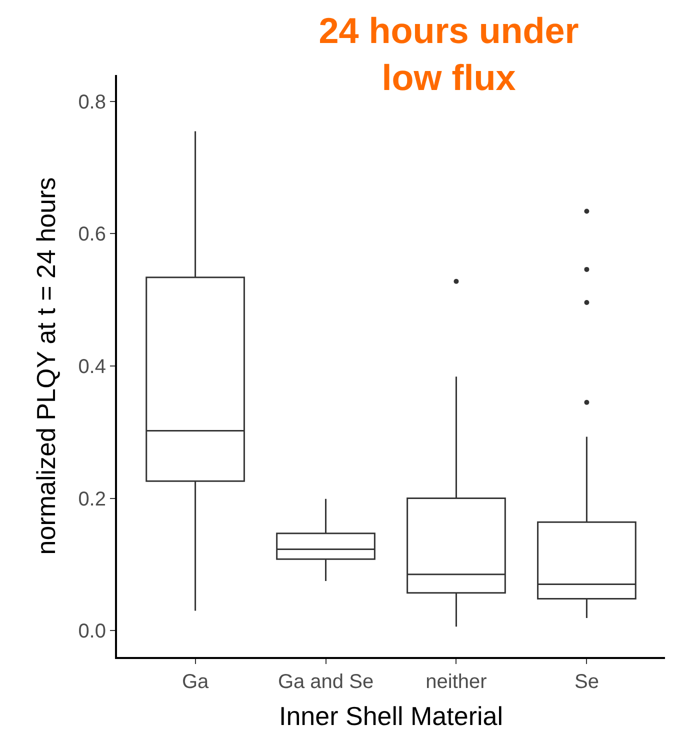 This screenshot has width=680, height=751. Describe the element at coordinates (92, 631) in the screenshot. I see `y-tick-label: 0.0` at that location.